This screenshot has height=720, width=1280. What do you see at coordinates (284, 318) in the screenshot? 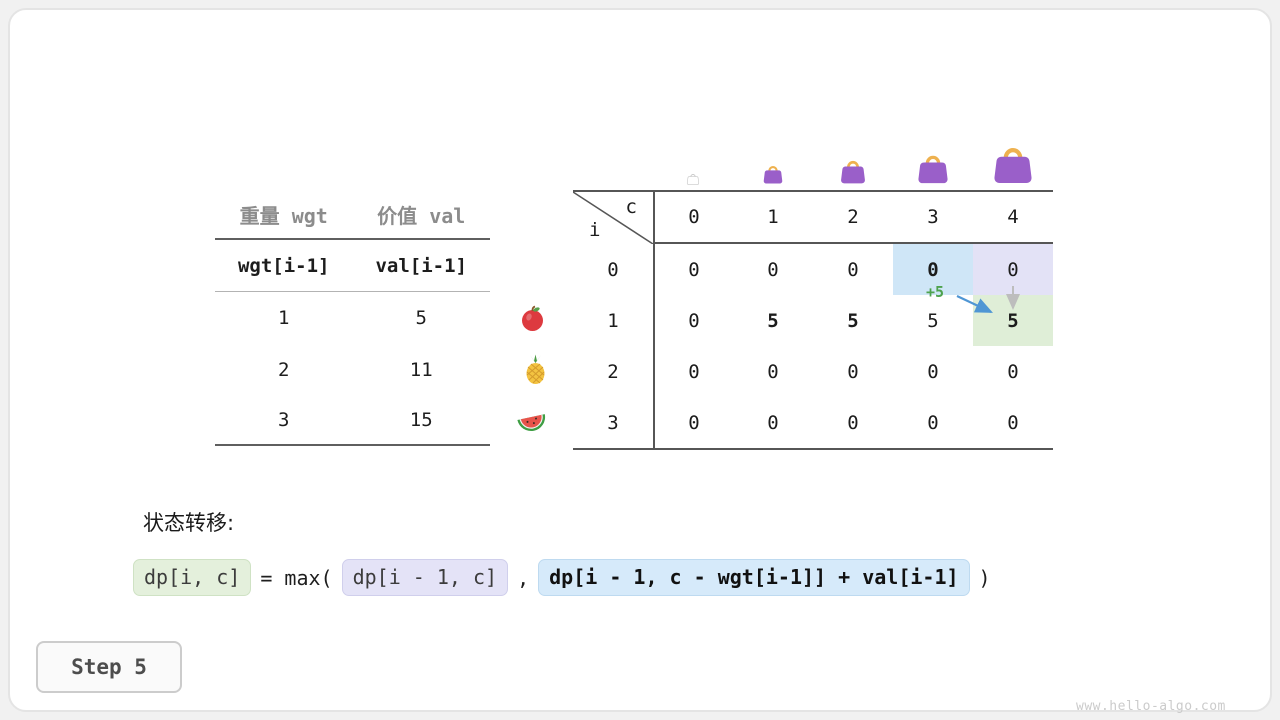
I see `item-1-weight: 1` at bounding box center [284, 318].